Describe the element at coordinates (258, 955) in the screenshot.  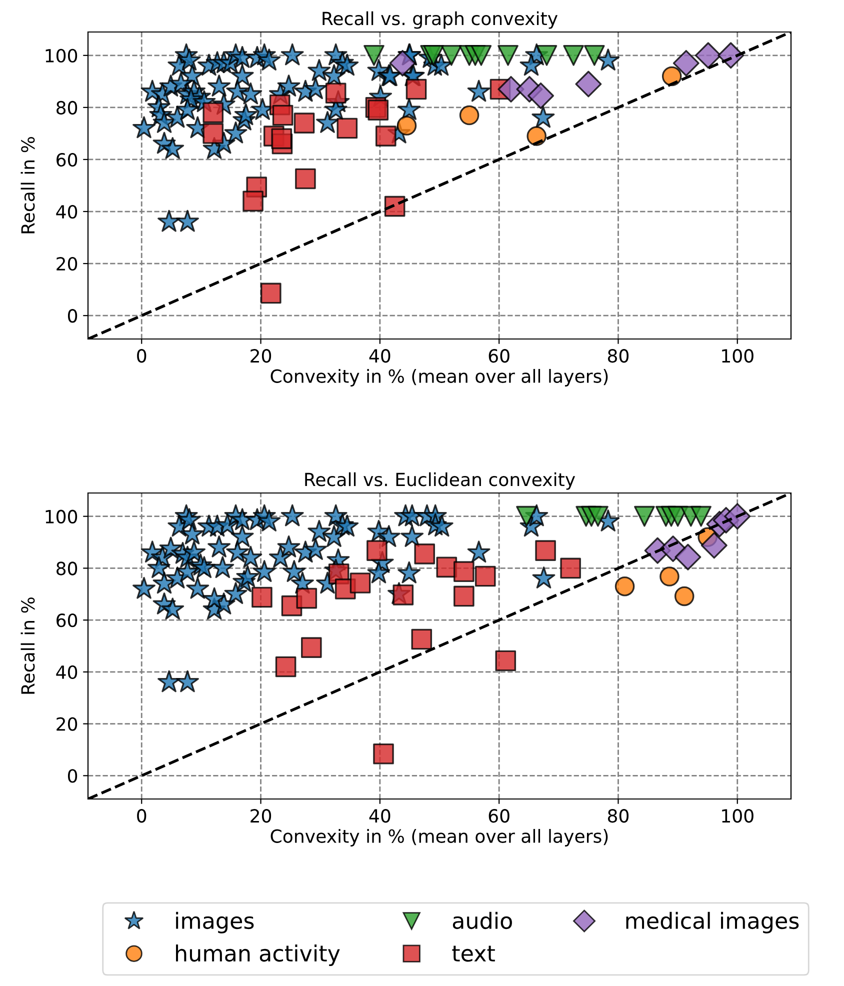
I see `legend-label: human activity` at that location.